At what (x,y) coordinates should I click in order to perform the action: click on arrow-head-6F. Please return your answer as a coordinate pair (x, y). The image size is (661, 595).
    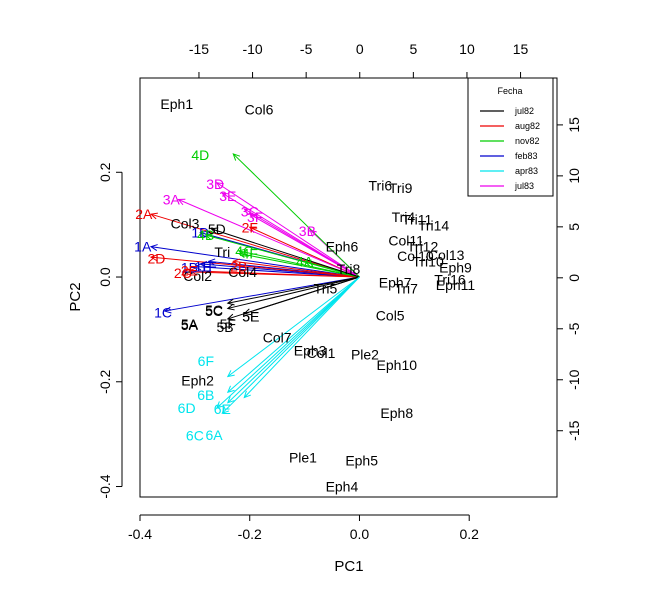
    Looking at the image, I should click on (230, 374).